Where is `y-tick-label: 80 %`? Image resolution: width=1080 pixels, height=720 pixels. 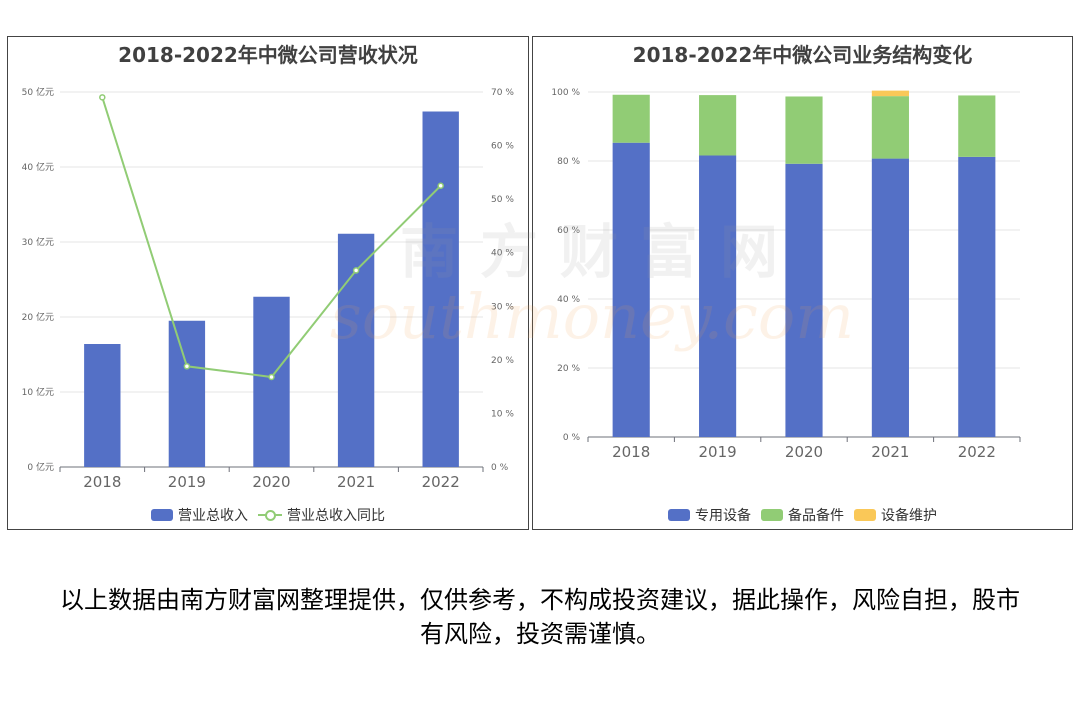 y-tick-label: 80 % is located at coordinates (568, 162).